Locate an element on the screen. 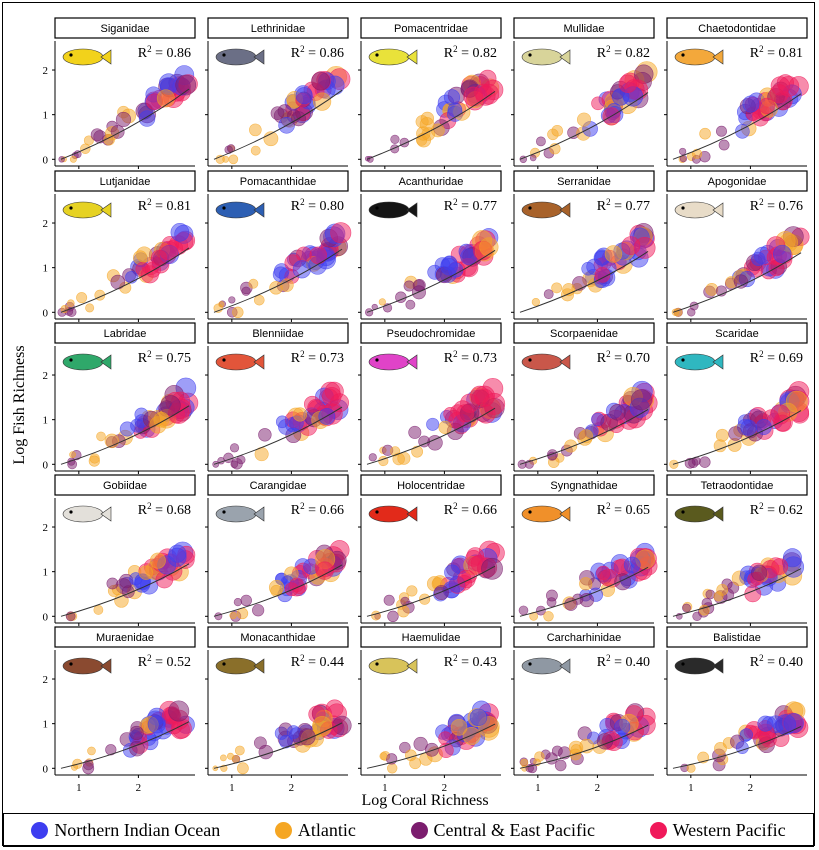  panel-gobiidae: Gobiidae 0 1 2 R2 = 0.68 is located at coordinates (119, 550).